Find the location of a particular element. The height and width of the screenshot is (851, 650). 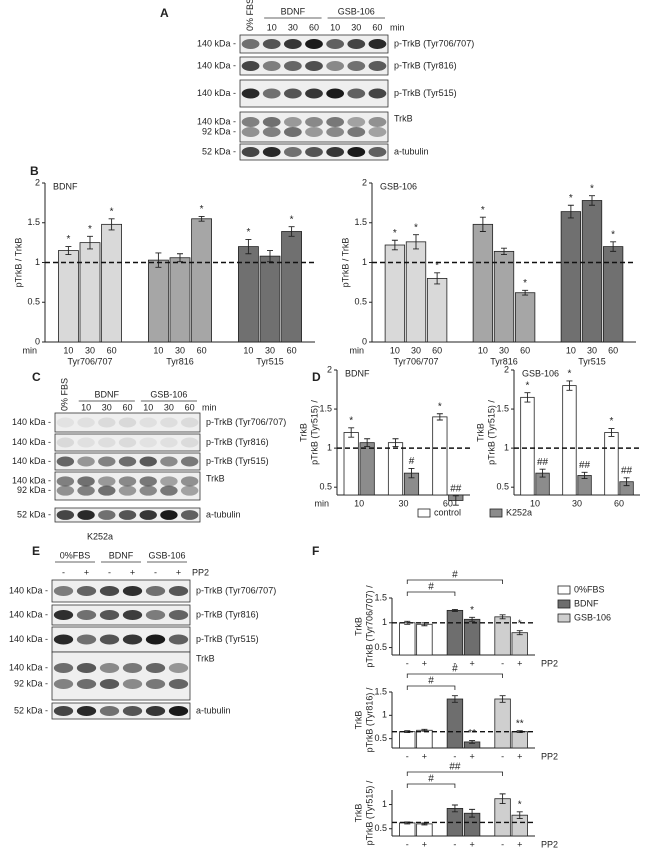

y-axis-label: TrkB is located at coordinates (480, 432).